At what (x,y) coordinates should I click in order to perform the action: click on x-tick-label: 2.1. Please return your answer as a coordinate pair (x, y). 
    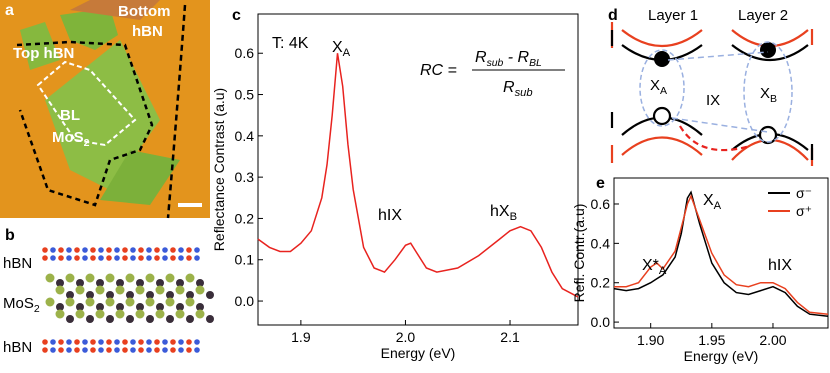
    Looking at the image, I should click on (510, 337).